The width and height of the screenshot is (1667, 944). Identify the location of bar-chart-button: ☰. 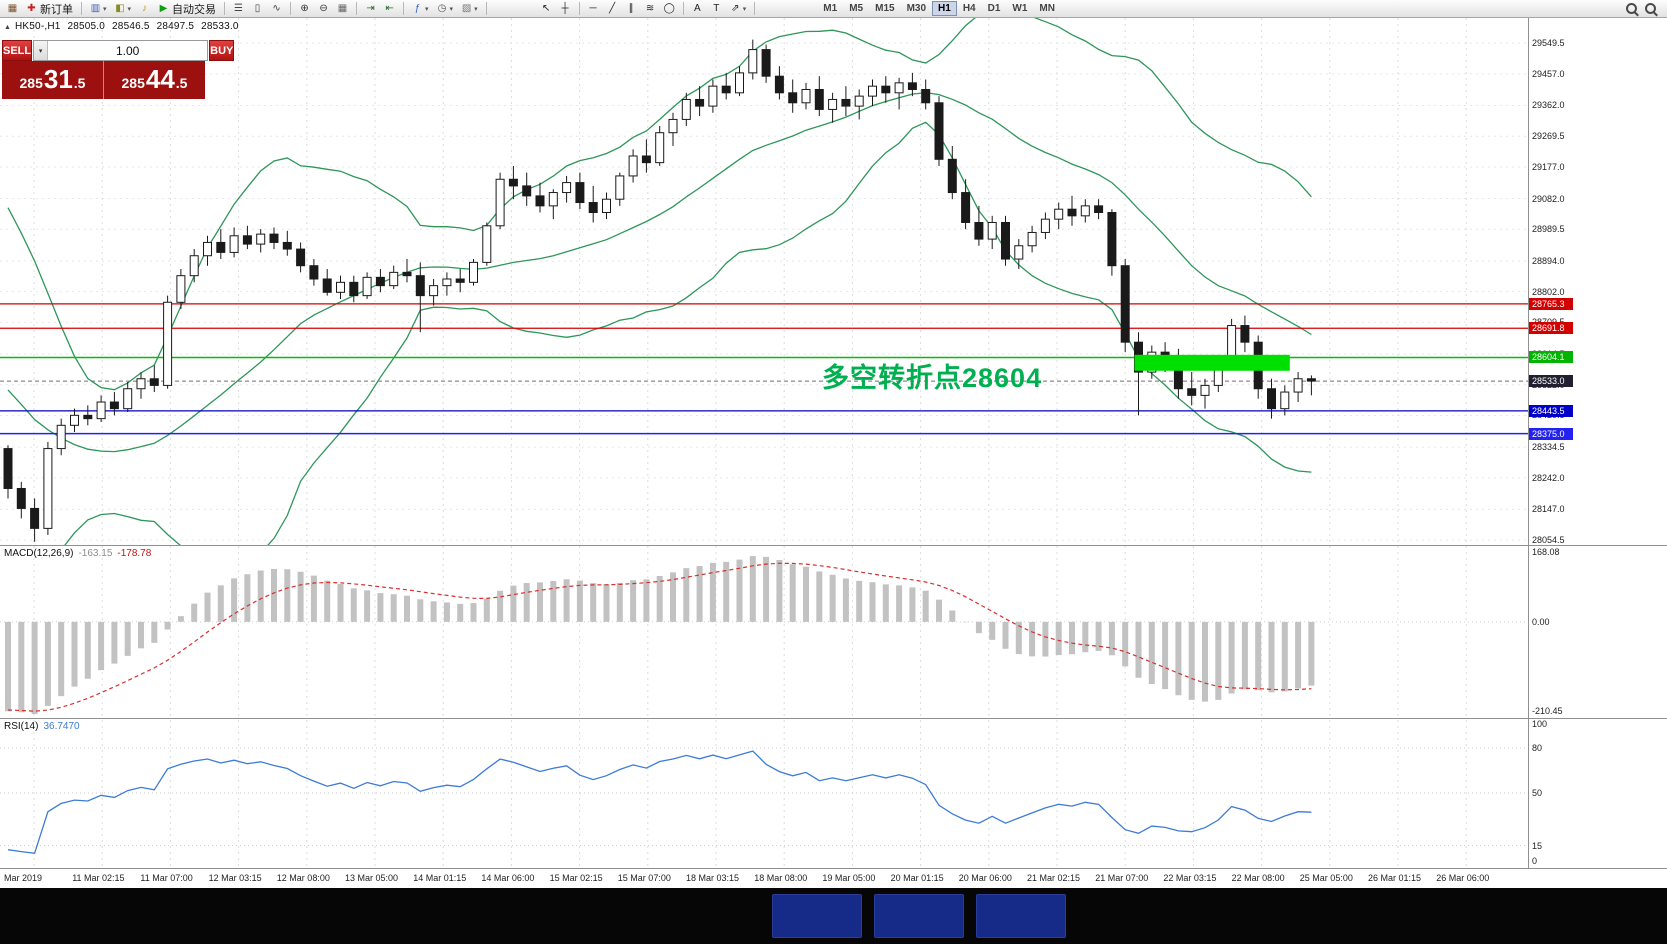
(238, 9).